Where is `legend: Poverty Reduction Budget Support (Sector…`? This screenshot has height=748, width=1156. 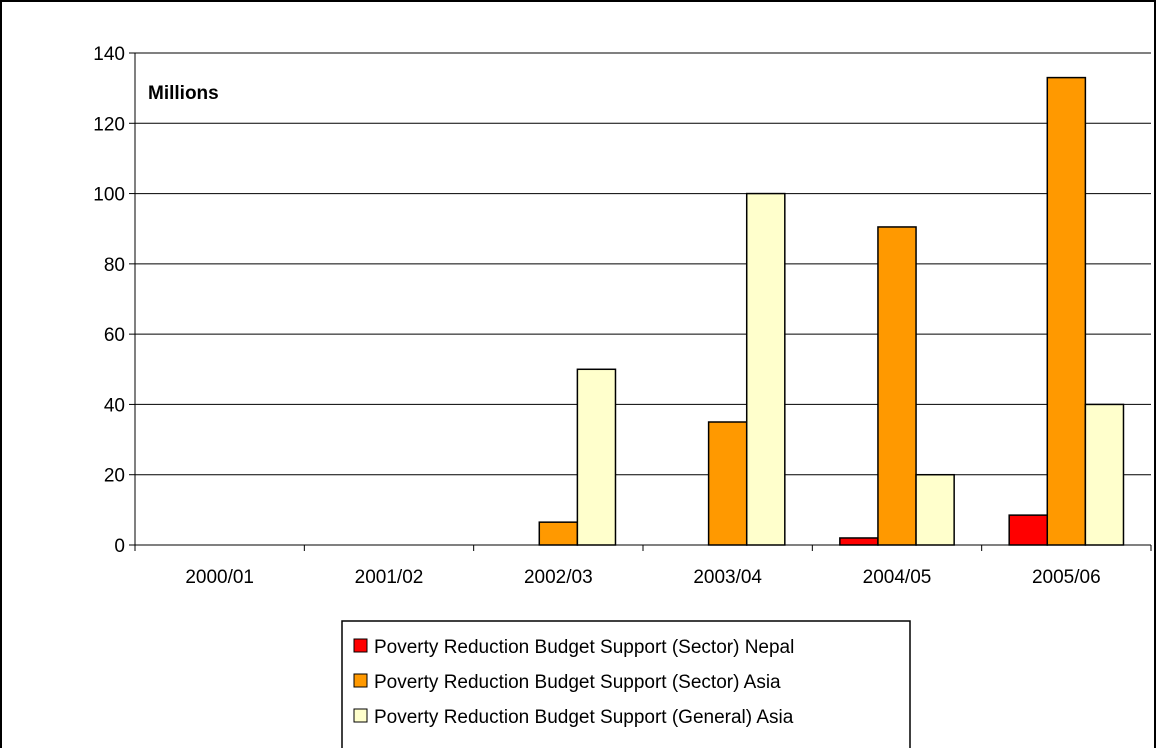 legend: Poverty Reduction Budget Support (Sector… is located at coordinates (626, 684).